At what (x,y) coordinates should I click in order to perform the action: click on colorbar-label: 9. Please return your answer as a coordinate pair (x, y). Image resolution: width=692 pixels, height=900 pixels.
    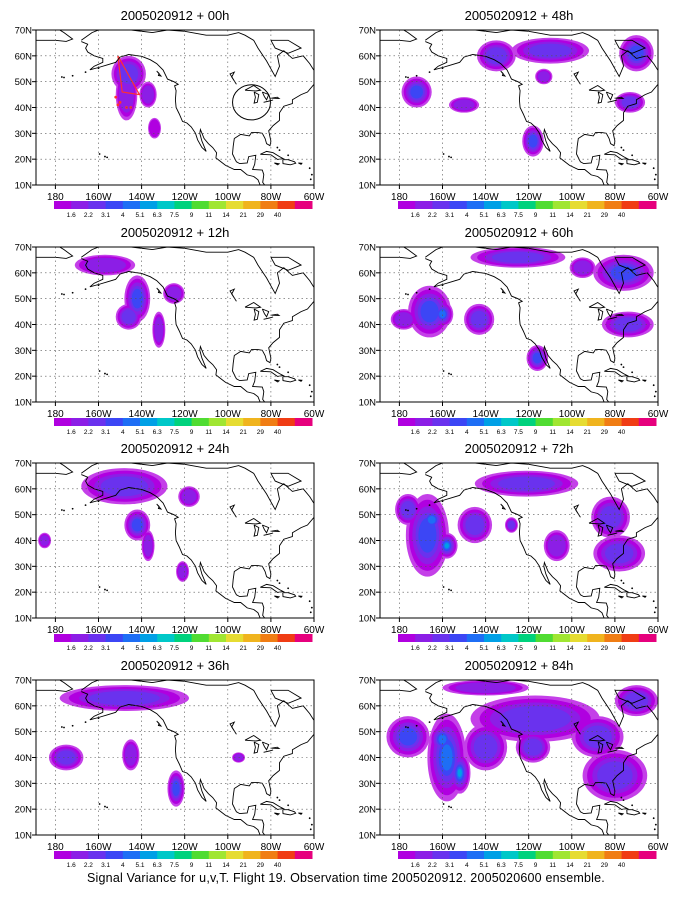
    Looking at the image, I should click on (192, 215).